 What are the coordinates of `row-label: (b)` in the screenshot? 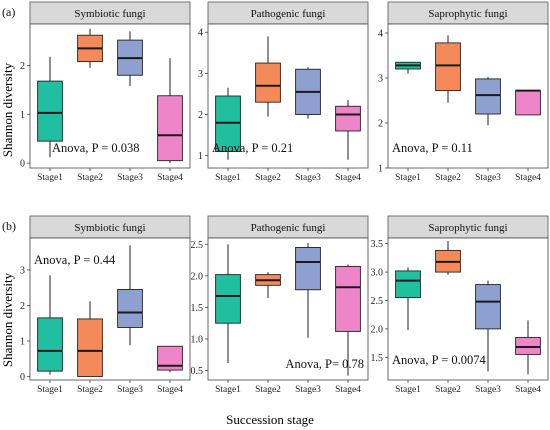 It's located at (9, 226).